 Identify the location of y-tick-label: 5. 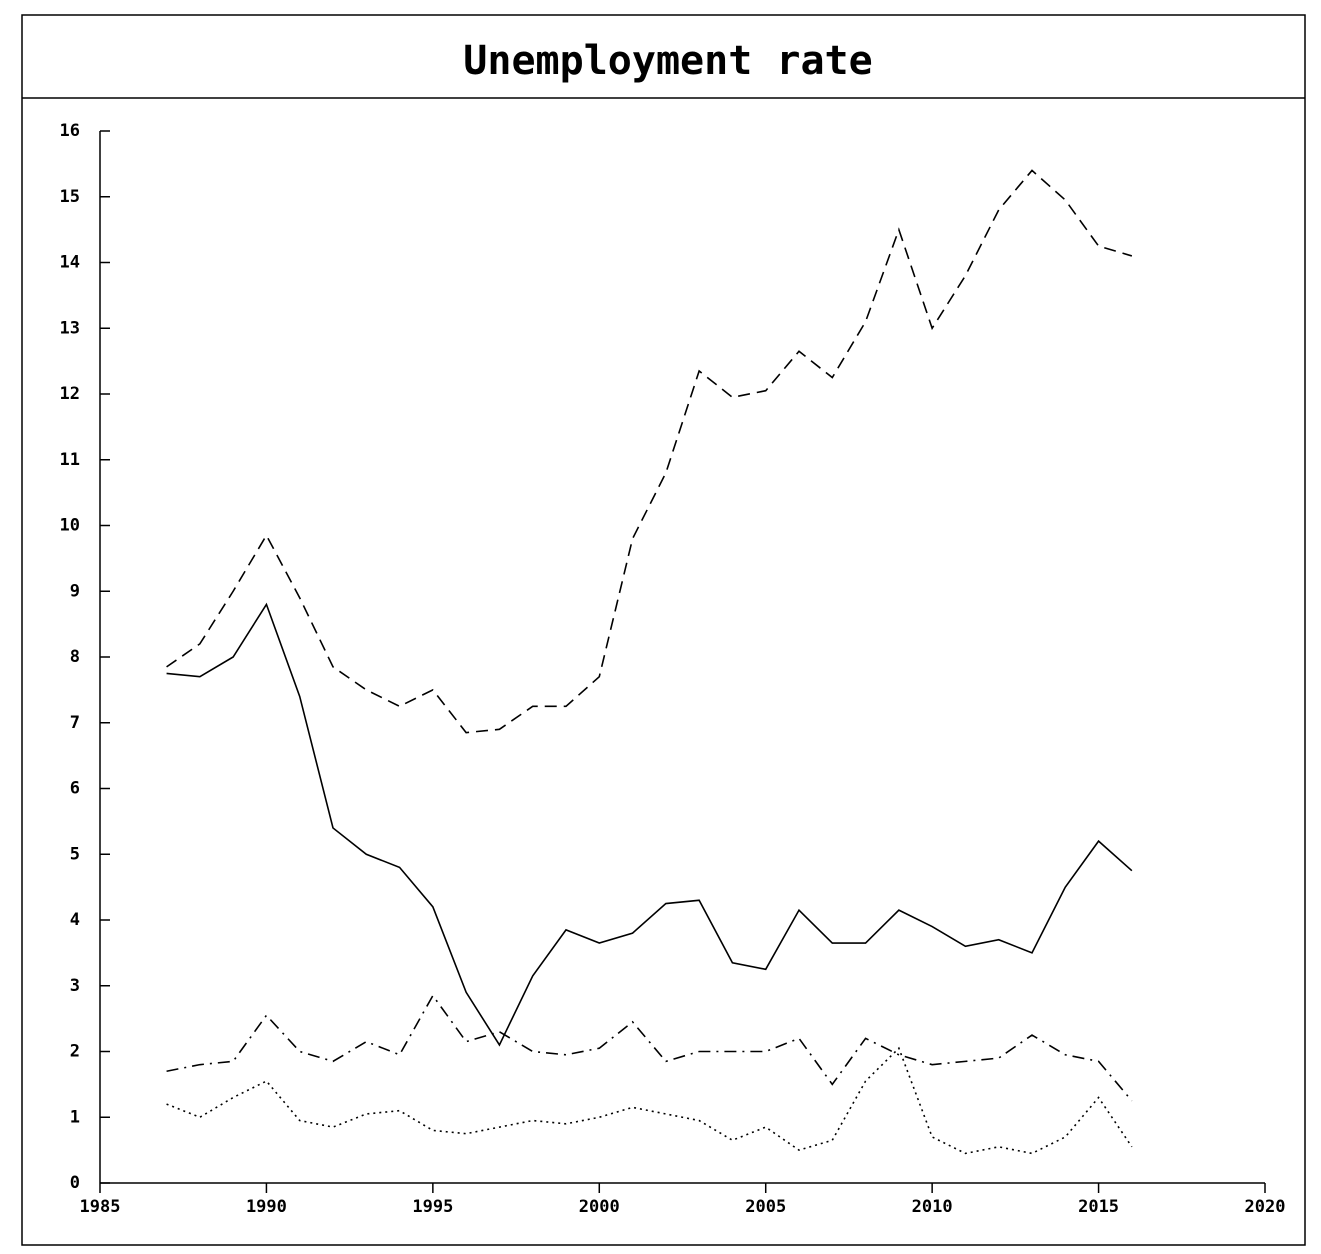
(75, 854).